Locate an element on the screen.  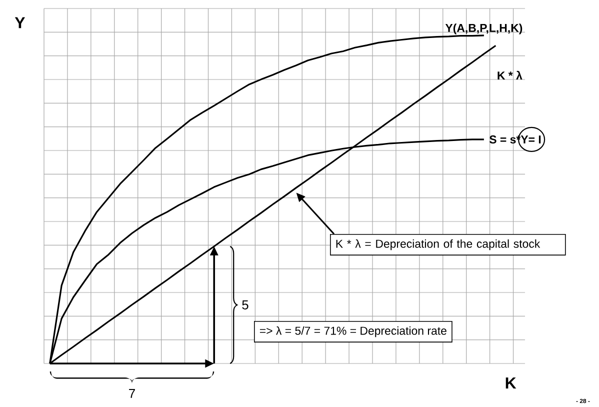
annotation: K * λ = Depreciation of the capital stock is located at coordinates (438, 244).